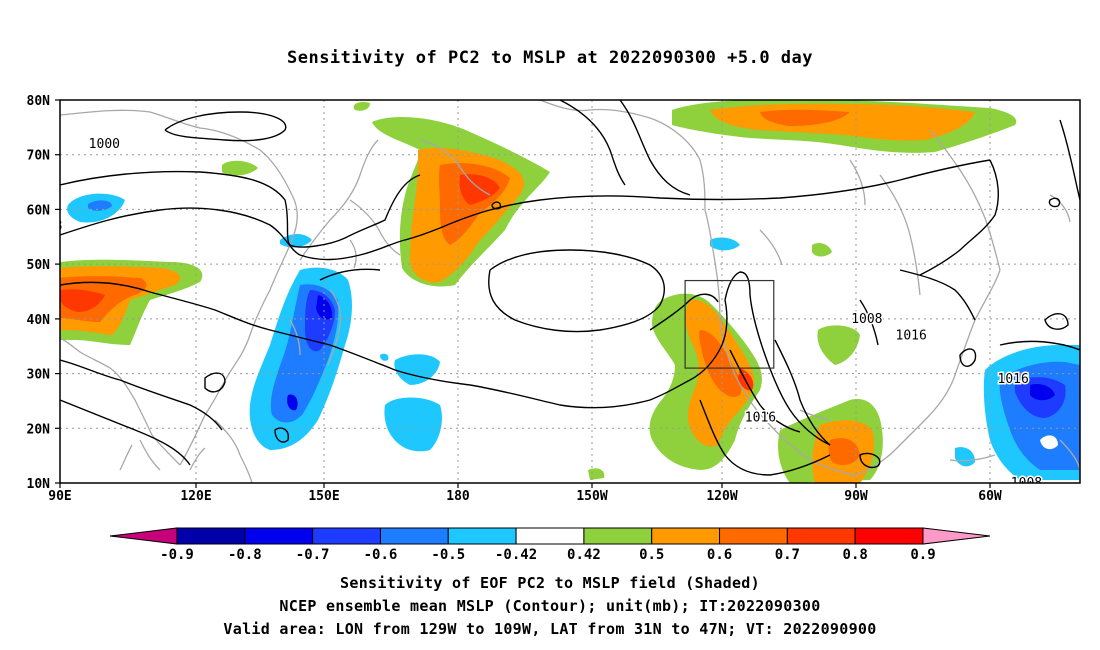  What do you see at coordinates (195, 496) in the screenshot?
I see `lon-label-120e: 120E` at bounding box center [195, 496].